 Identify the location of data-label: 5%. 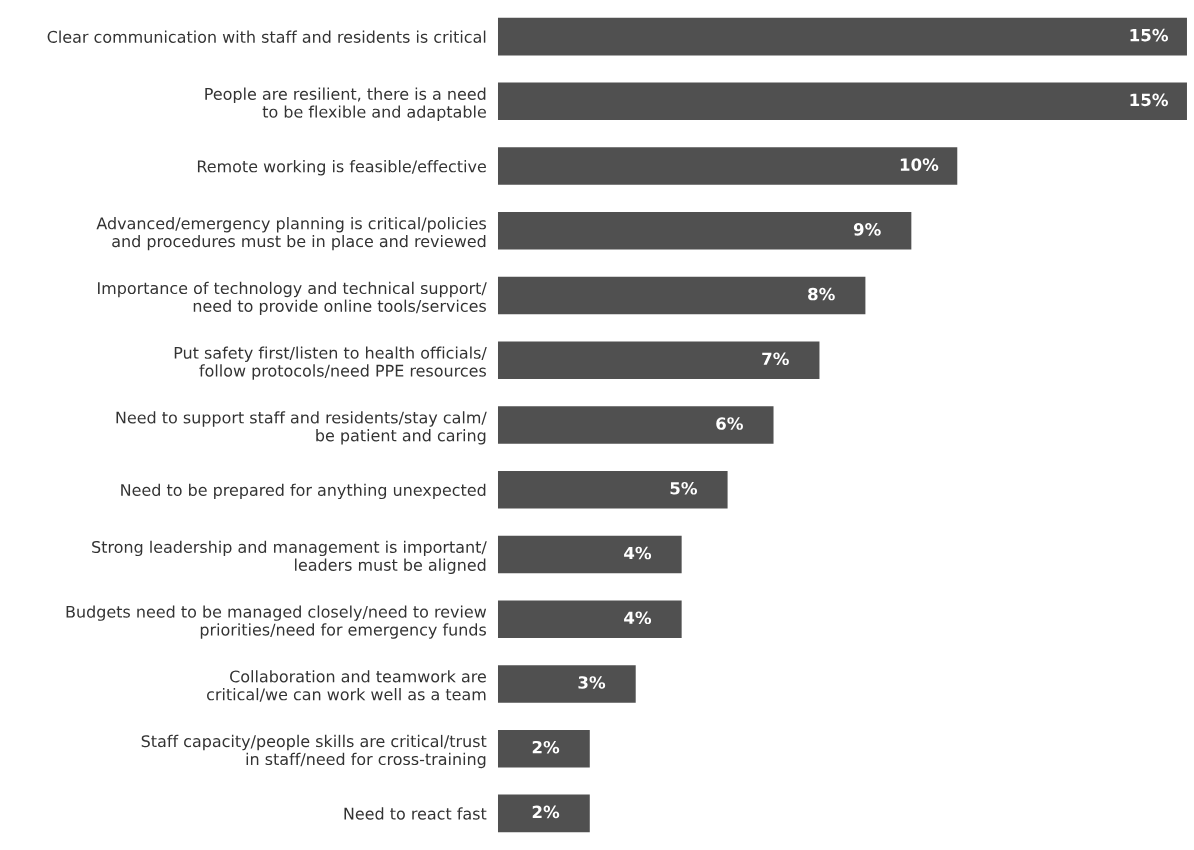
(684, 488).